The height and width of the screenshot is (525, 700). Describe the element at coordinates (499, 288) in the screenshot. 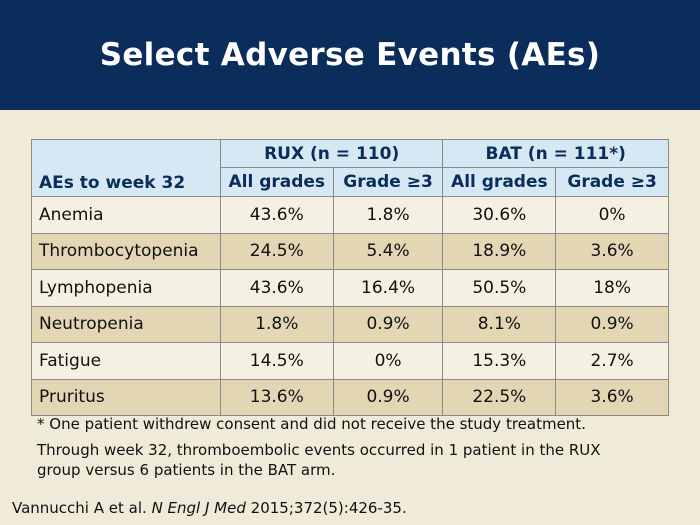

I see `table-cell: 50.5%` at that location.